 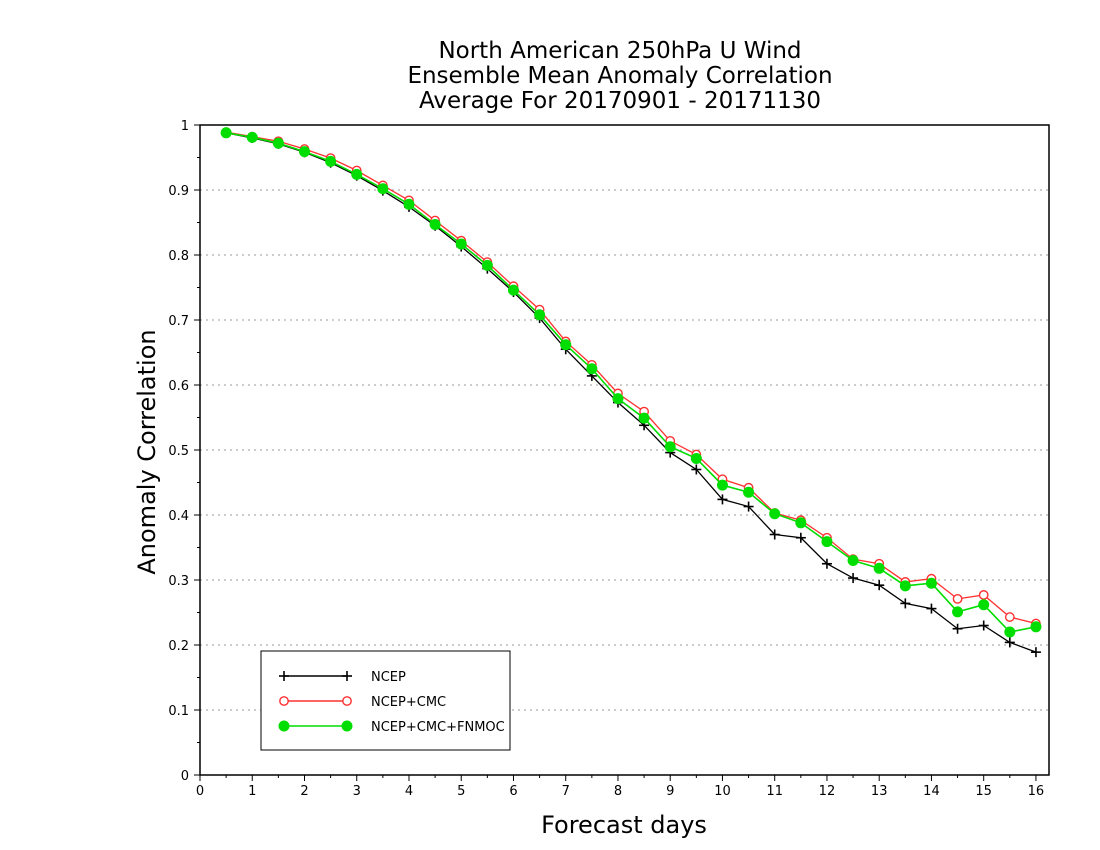 I want to click on x-tick-label: 14, so click(x=931, y=791).